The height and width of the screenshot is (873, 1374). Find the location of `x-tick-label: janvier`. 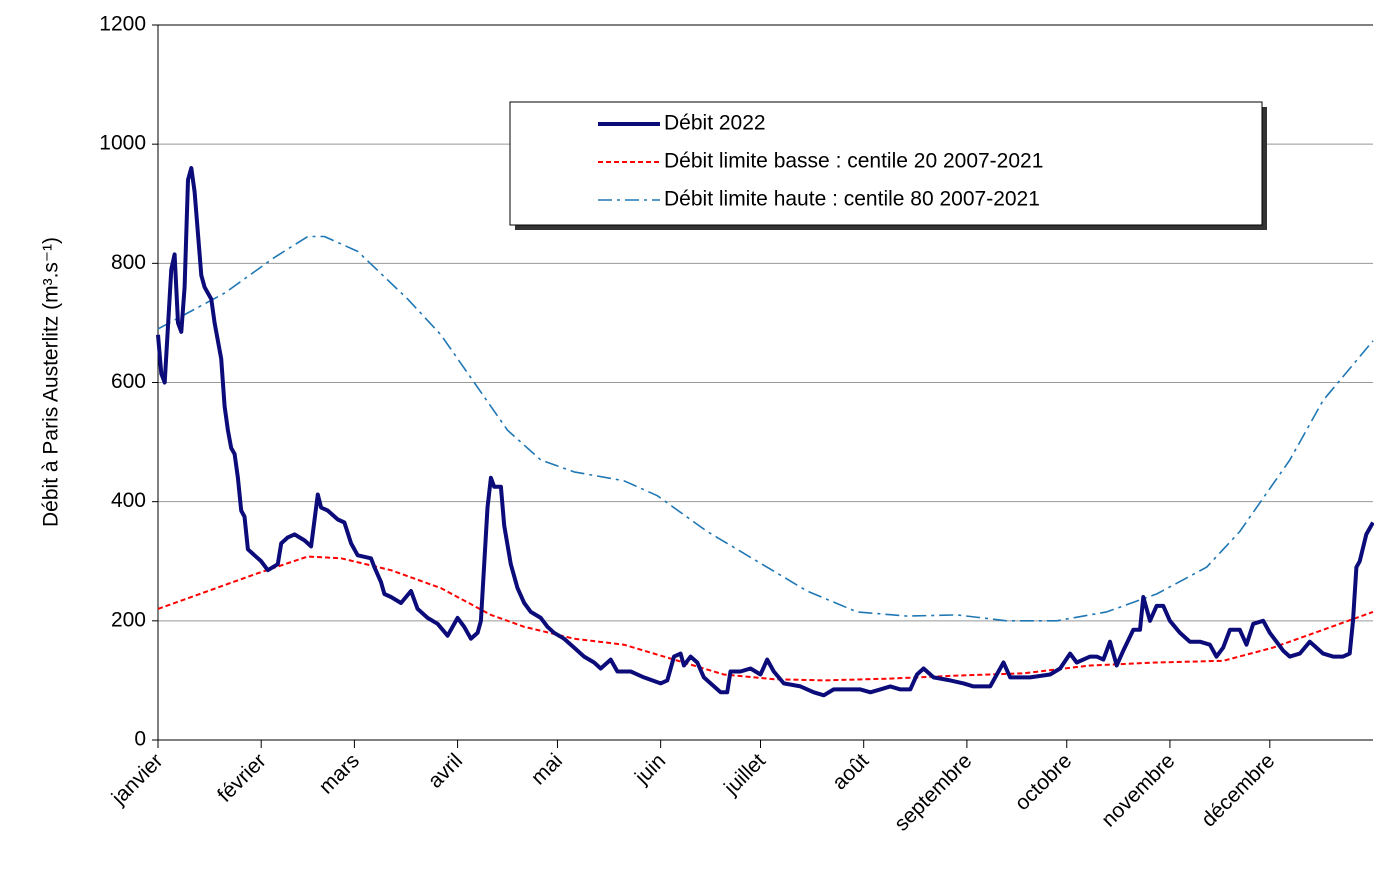

x-tick-label: janvier is located at coordinates (137, 779).